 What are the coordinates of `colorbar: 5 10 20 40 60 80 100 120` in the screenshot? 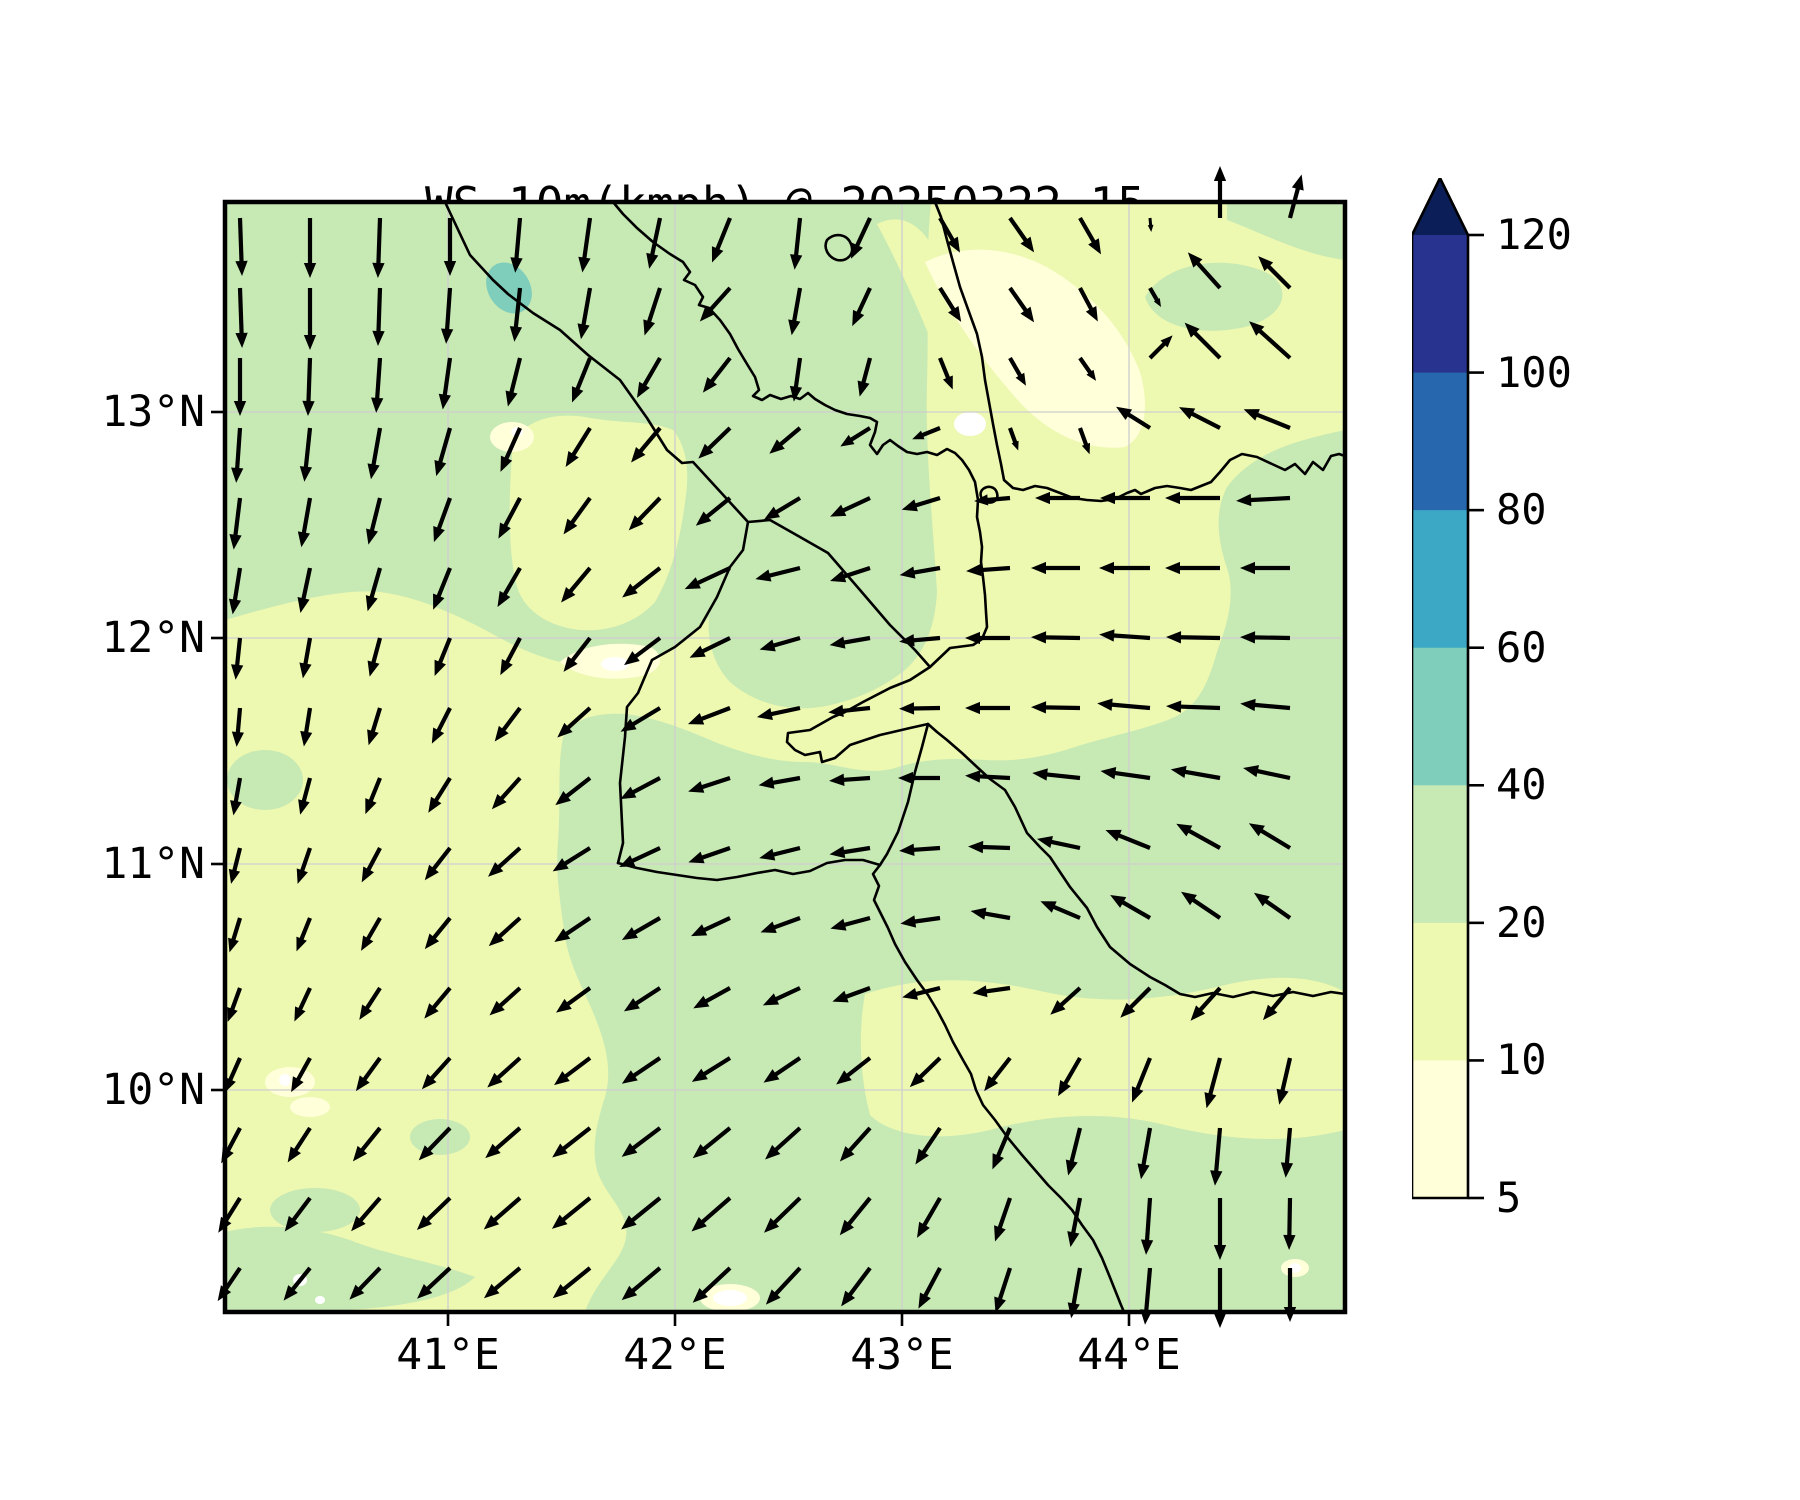 It's located at (1561, 736).